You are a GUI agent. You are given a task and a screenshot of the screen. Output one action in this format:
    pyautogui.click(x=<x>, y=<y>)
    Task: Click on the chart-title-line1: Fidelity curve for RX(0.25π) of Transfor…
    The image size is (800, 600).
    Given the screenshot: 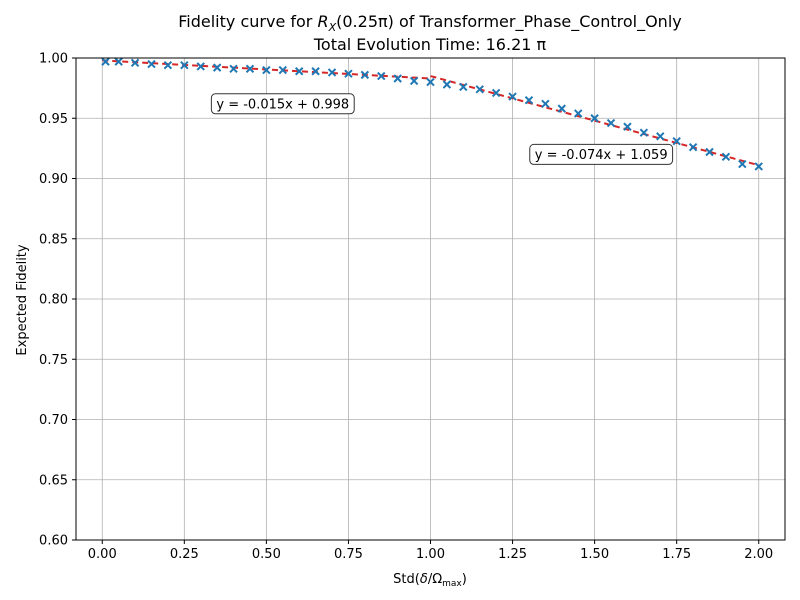 What is the action you would take?
    pyautogui.click(x=429, y=23)
    